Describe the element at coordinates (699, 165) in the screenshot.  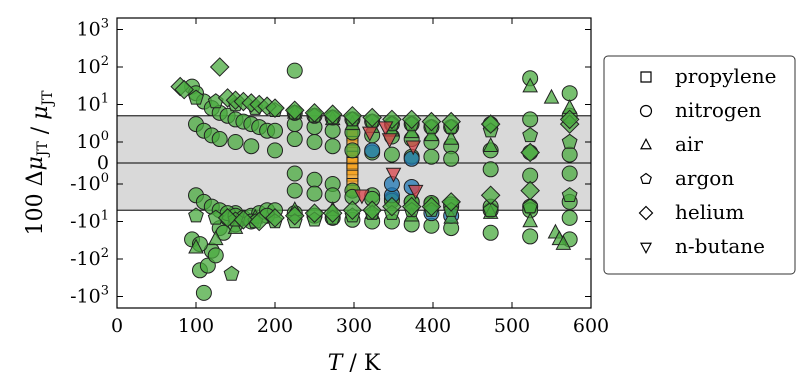
I see `legend: propylene nitrogen air argon helium n-butane` at that location.